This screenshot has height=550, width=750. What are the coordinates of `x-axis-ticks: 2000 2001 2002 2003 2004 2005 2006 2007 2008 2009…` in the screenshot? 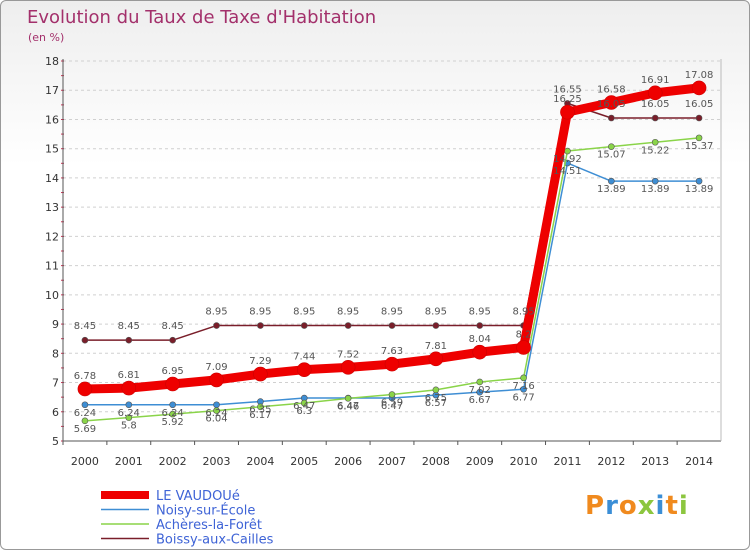 It's located at (387, 454).